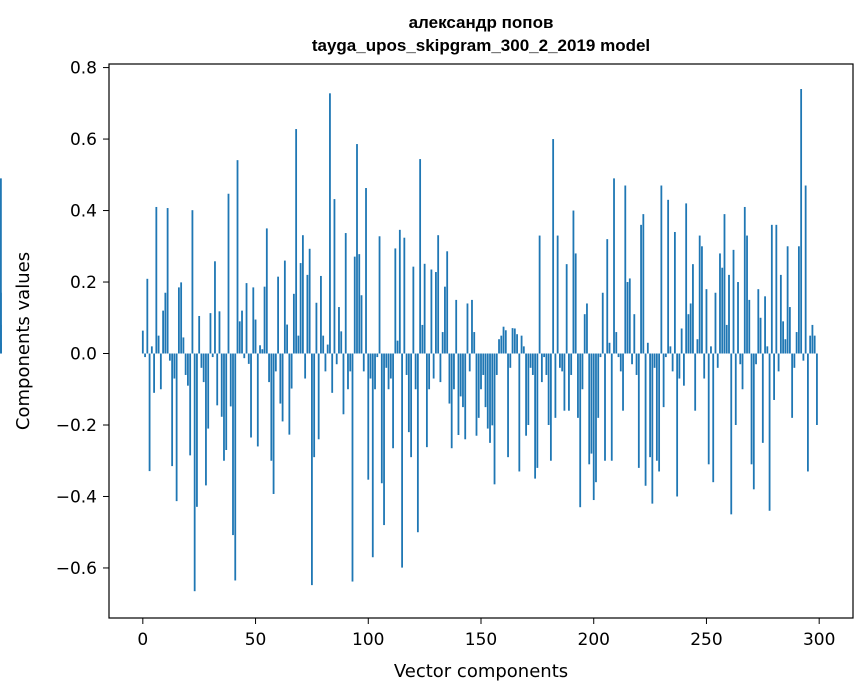 The height and width of the screenshot is (696, 867). What do you see at coordinates (256, 640) in the screenshot?
I see `x-tick-label: 50` at bounding box center [256, 640].